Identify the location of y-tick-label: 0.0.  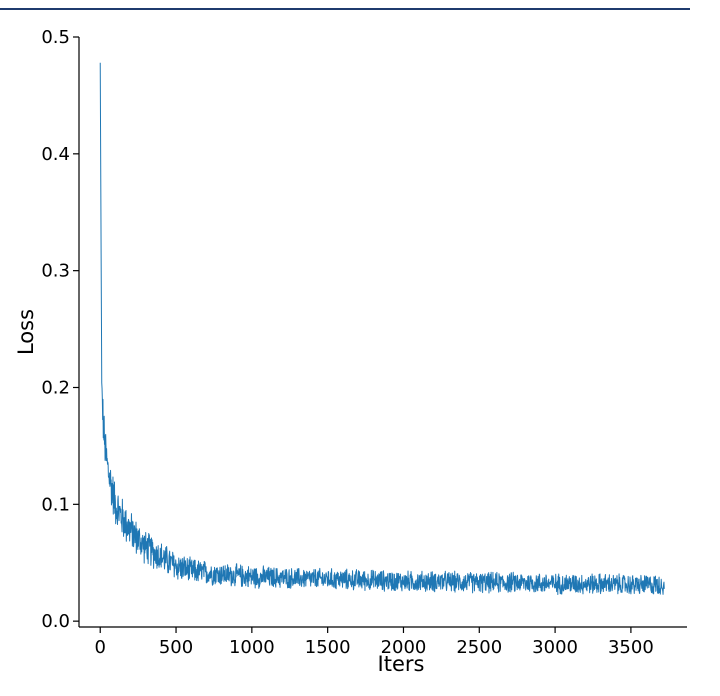
(55, 621).